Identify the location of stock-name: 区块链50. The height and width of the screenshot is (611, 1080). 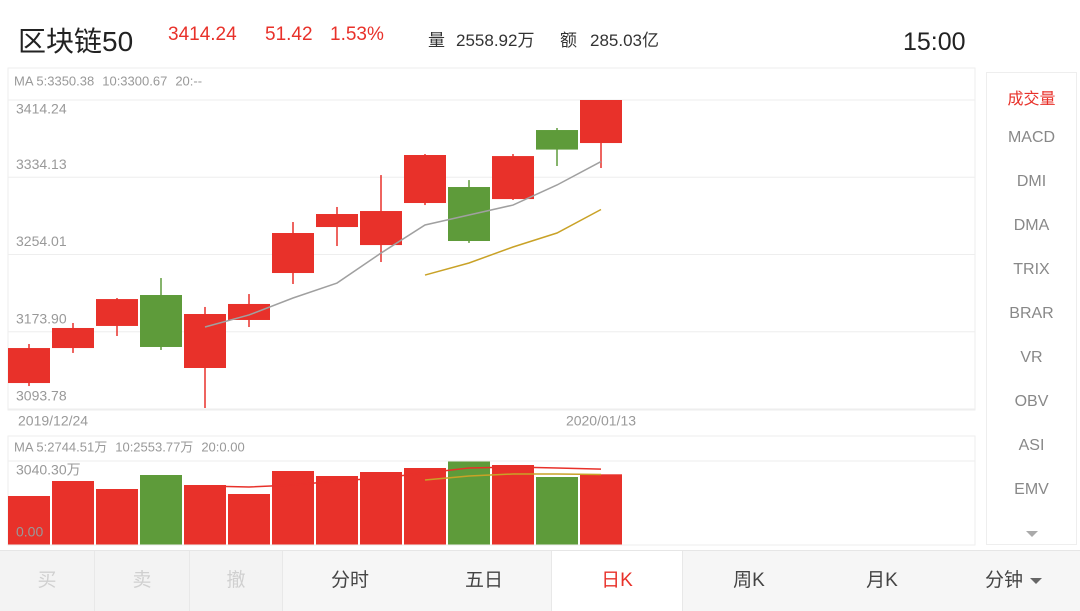
(76, 41).